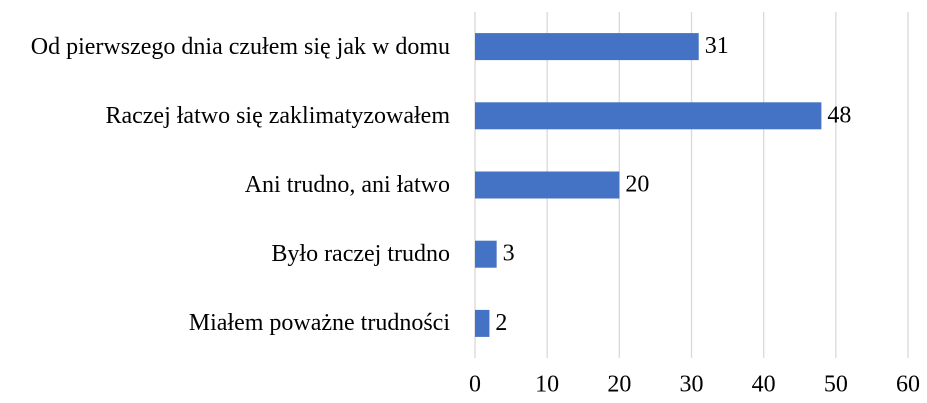 The width and height of the screenshot is (927, 403). What do you see at coordinates (240, 46) in the screenshot?
I see `y-tick-label: Od pierwszego dnia czułem się jak w domu` at bounding box center [240, 46].